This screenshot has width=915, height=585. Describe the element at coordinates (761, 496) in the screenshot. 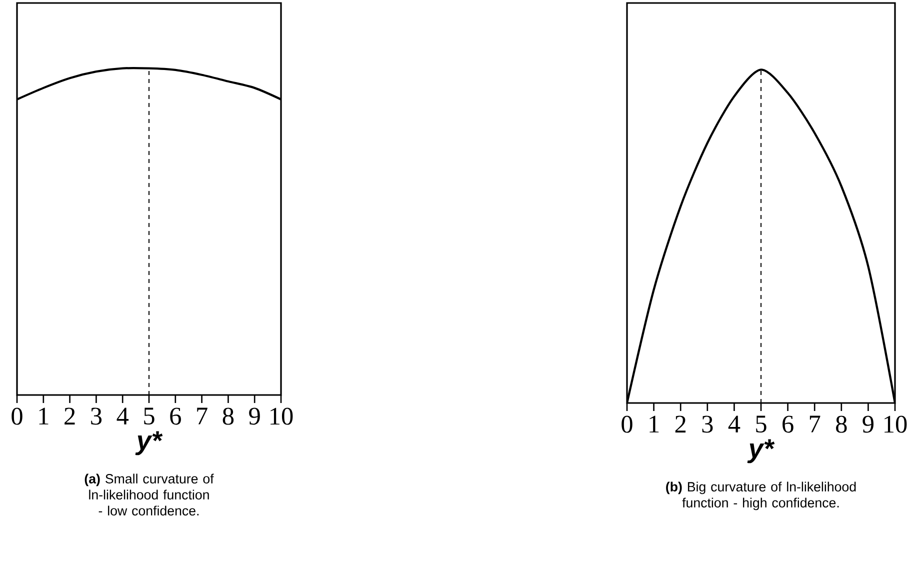

I see `text: (b) Big curvature of ln-likelihood function - high confidence.` at that location.